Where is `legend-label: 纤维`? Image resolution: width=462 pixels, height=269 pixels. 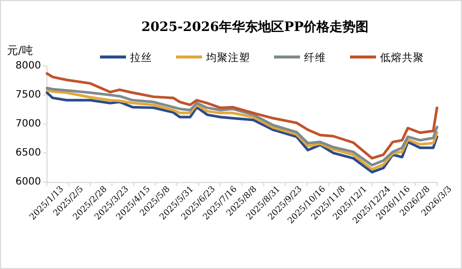 legend-label: 纤维 is located at coordinates (315, 57).